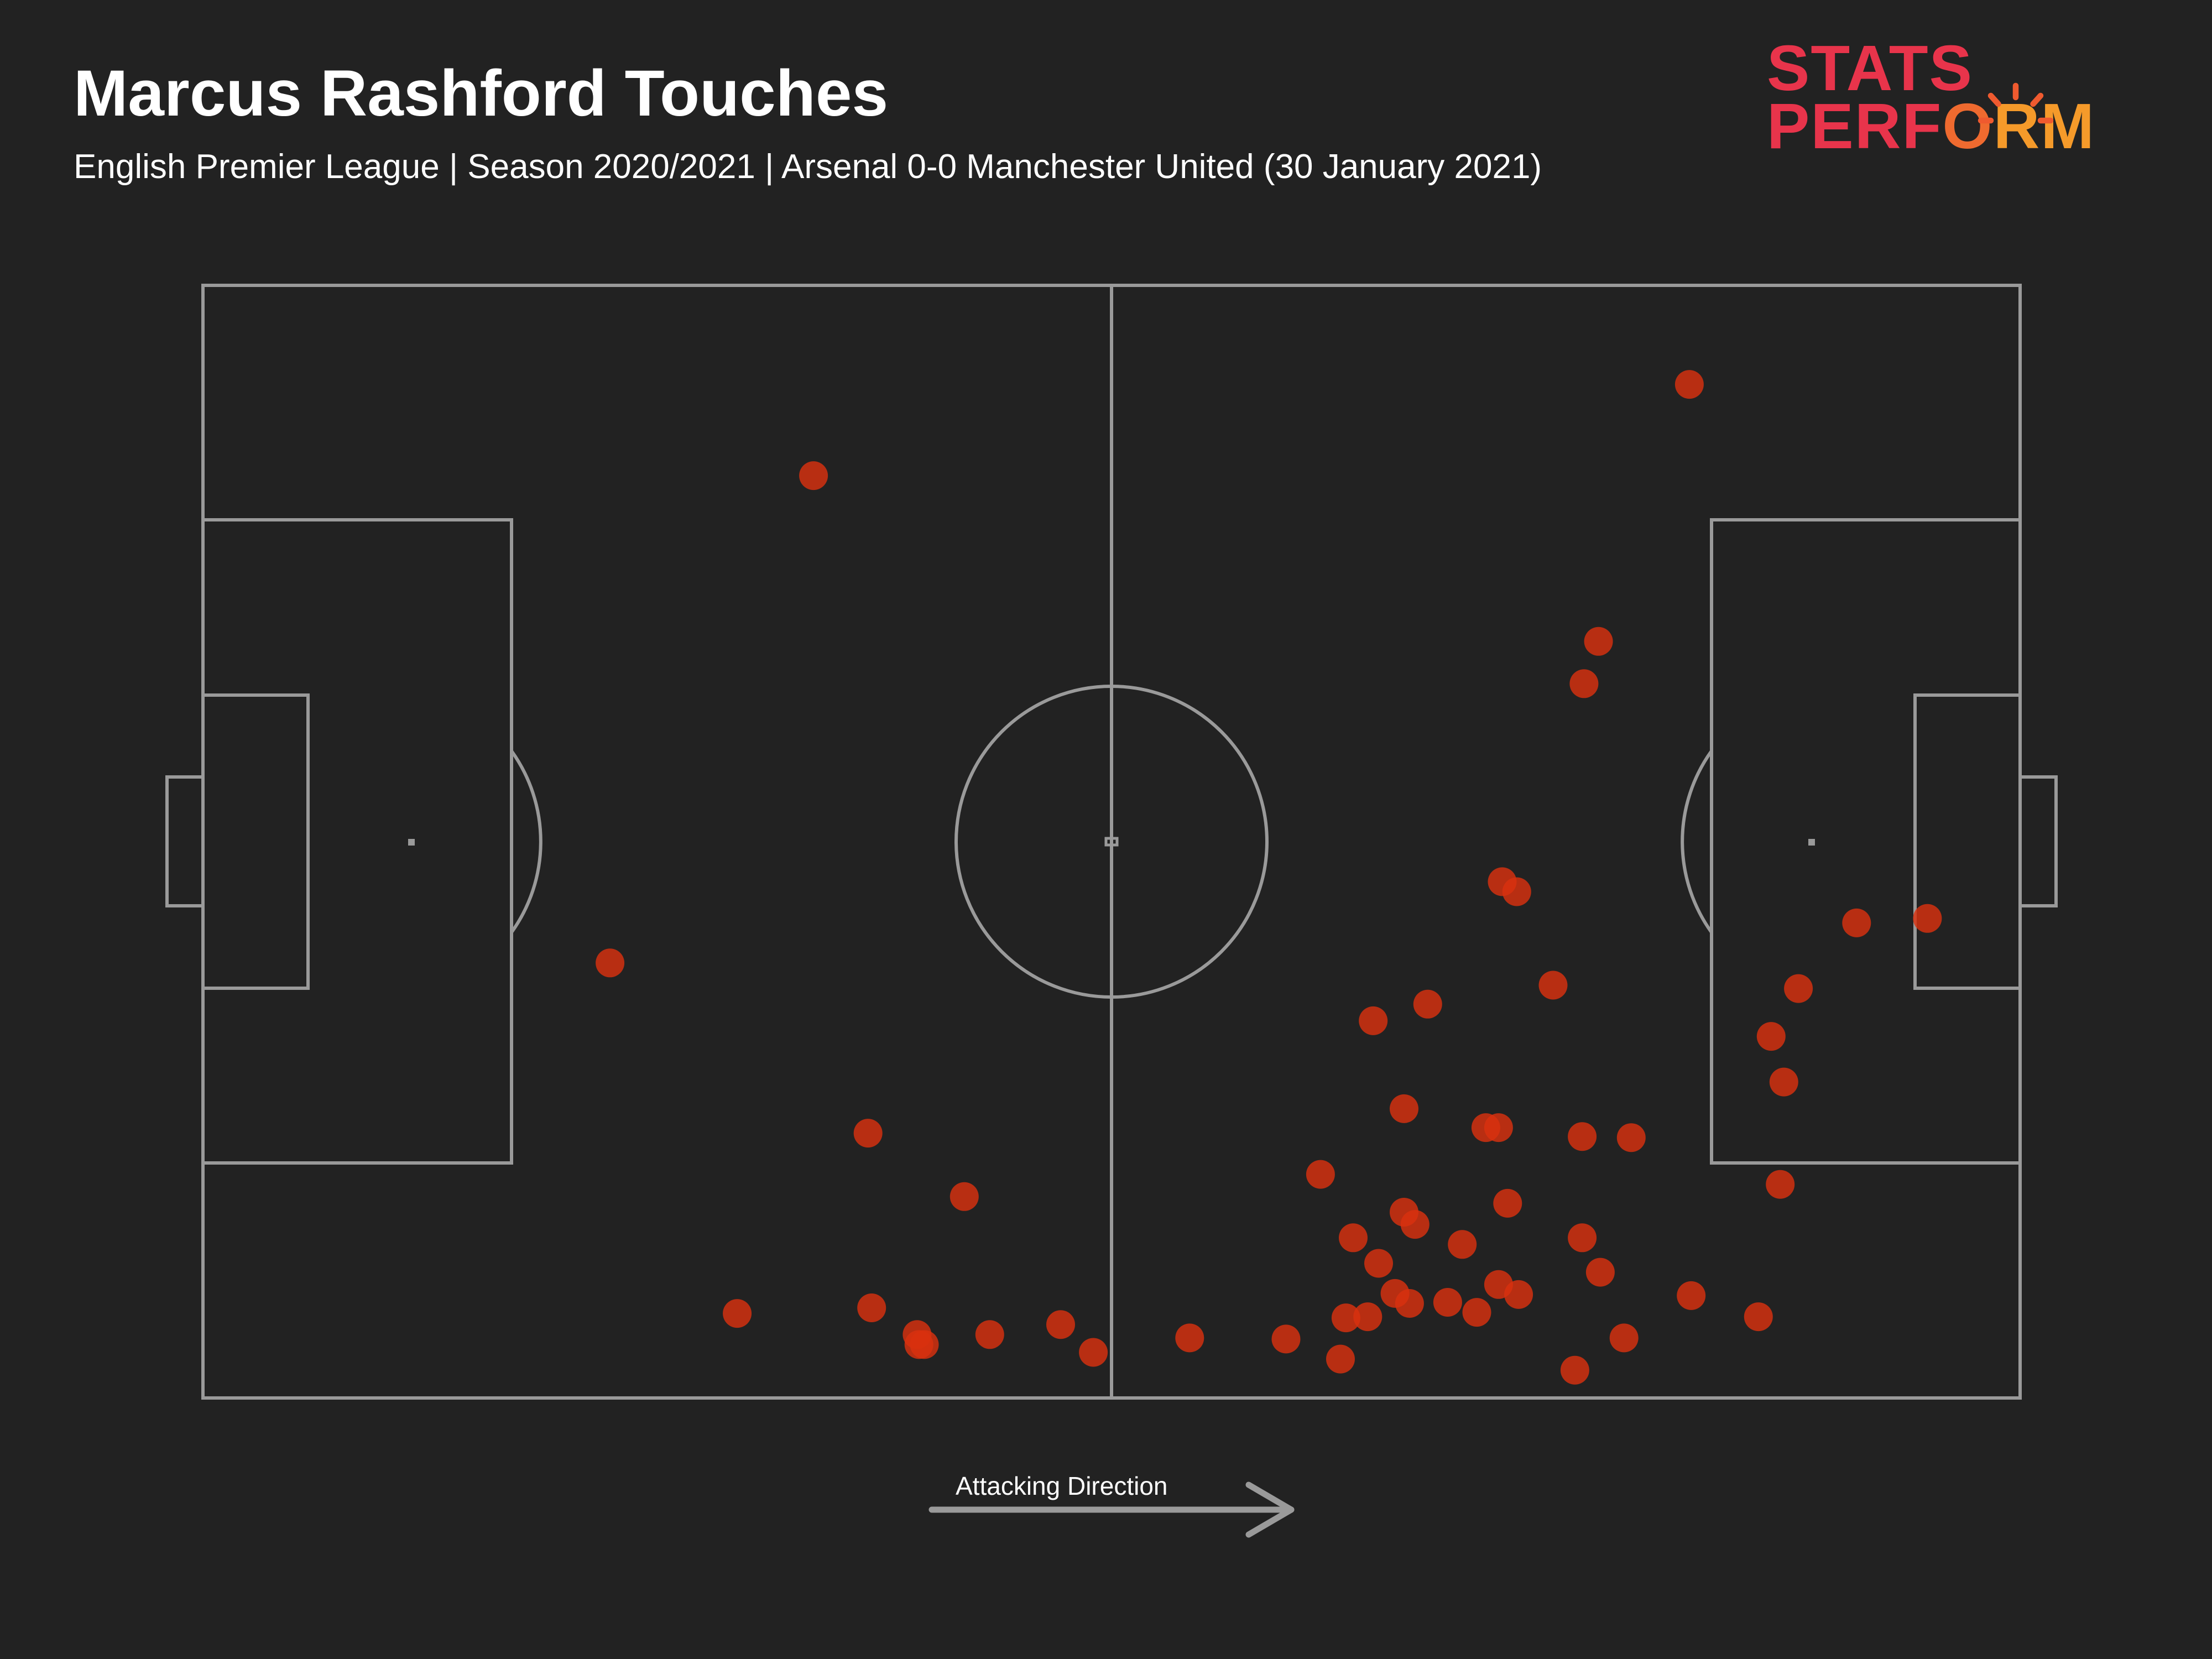  Describe the element at coordinates (526, 842) in the screenshot. I see `left-penalty-arc` at that location.